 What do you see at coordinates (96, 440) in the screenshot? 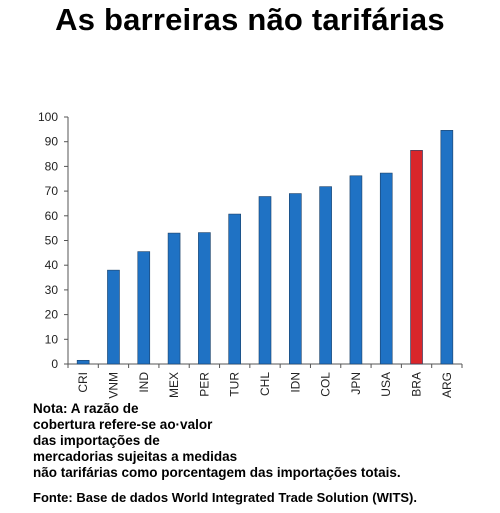
I see `note-line: das importações de` at bounding box center [96, 440].